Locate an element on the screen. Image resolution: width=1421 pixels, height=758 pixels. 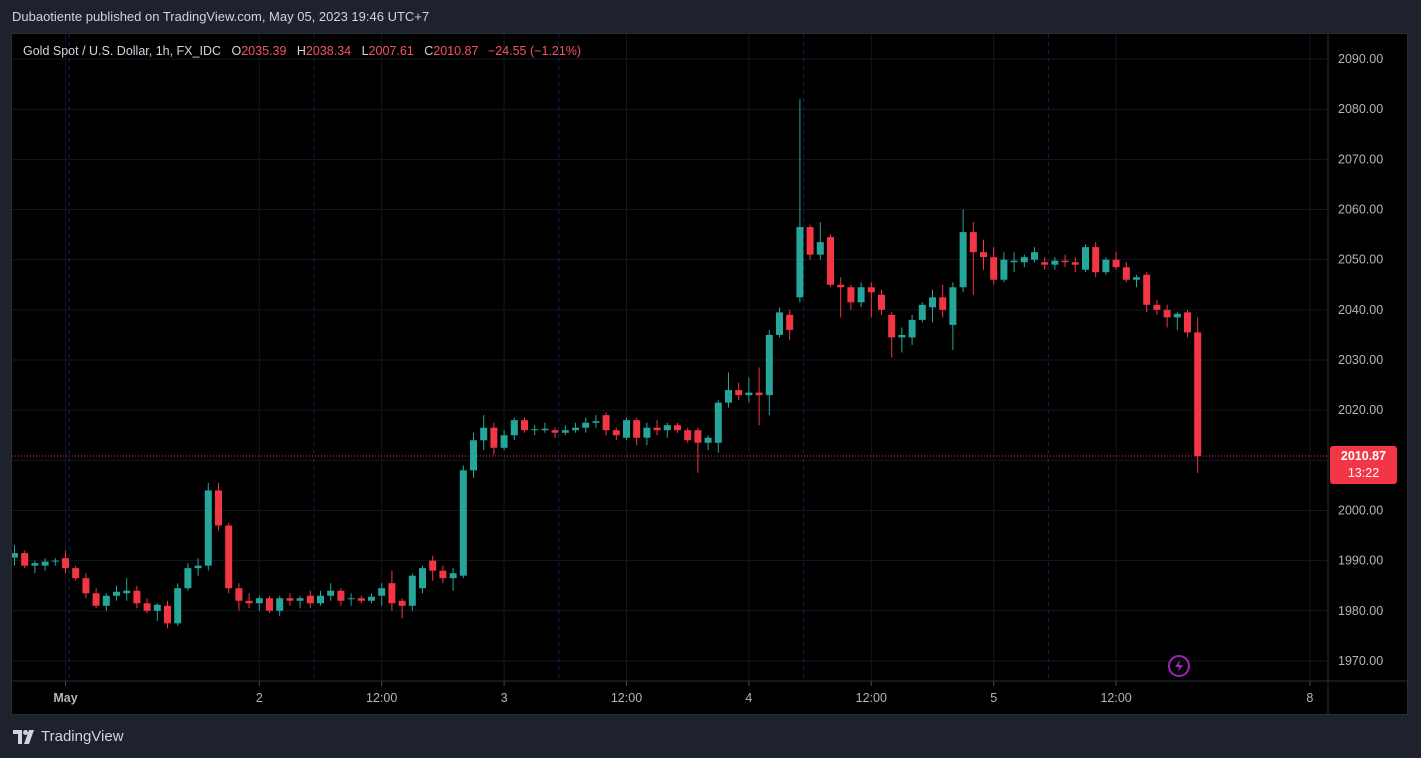
footer-brand: TradingView is located at coordinates (68, 736).